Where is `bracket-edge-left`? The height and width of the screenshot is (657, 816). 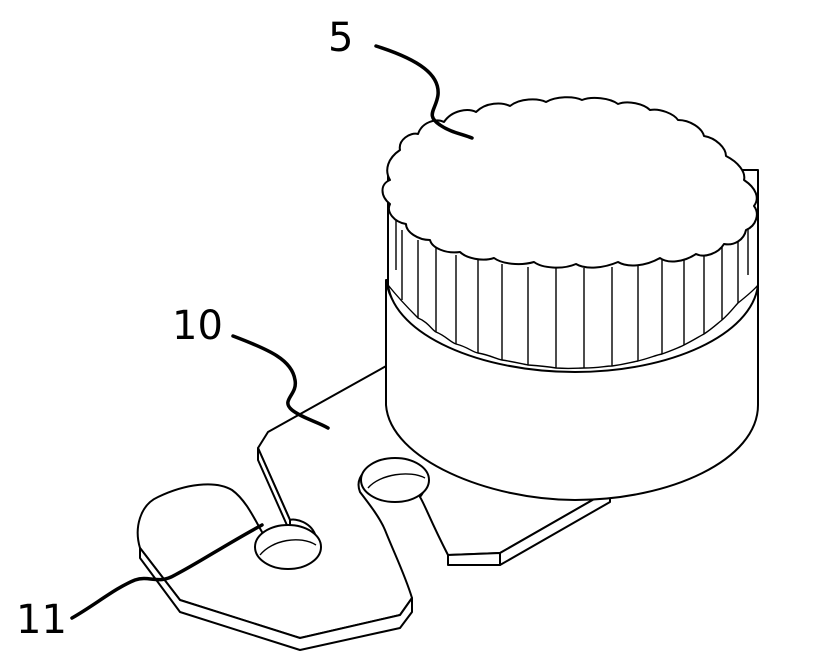 bracket-edge-left is located at coordinates (276, 599).